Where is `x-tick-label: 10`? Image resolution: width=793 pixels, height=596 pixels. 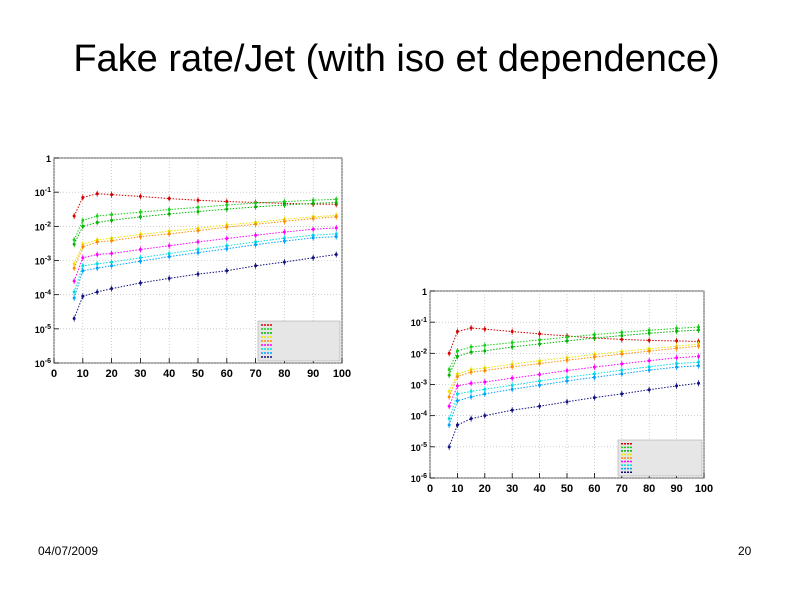
x-tick-label: 10 is located at coordinates (83, 374).